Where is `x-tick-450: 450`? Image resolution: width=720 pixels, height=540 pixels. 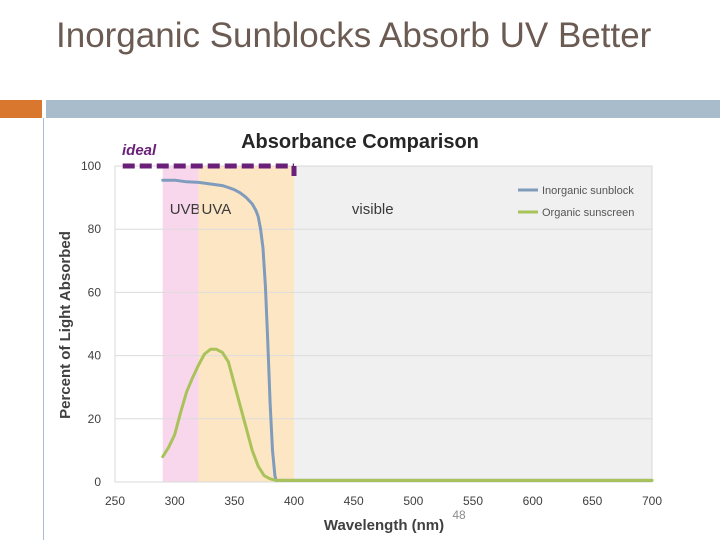
x-tick-450: 450 is located at coordinates (354, 501).